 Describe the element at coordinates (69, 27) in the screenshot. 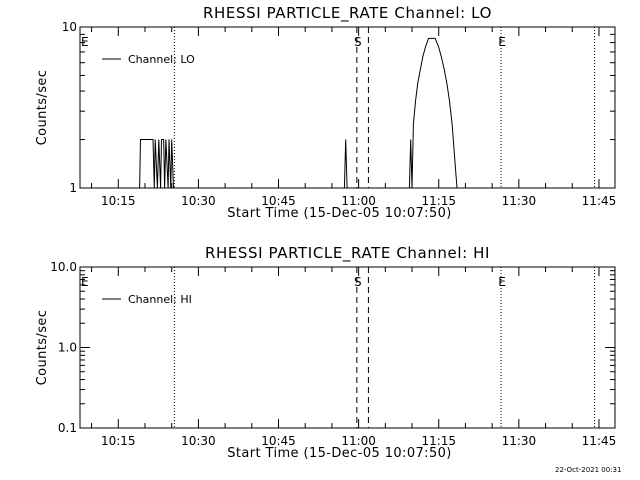

I see `y-tick-label: 10` at that location.